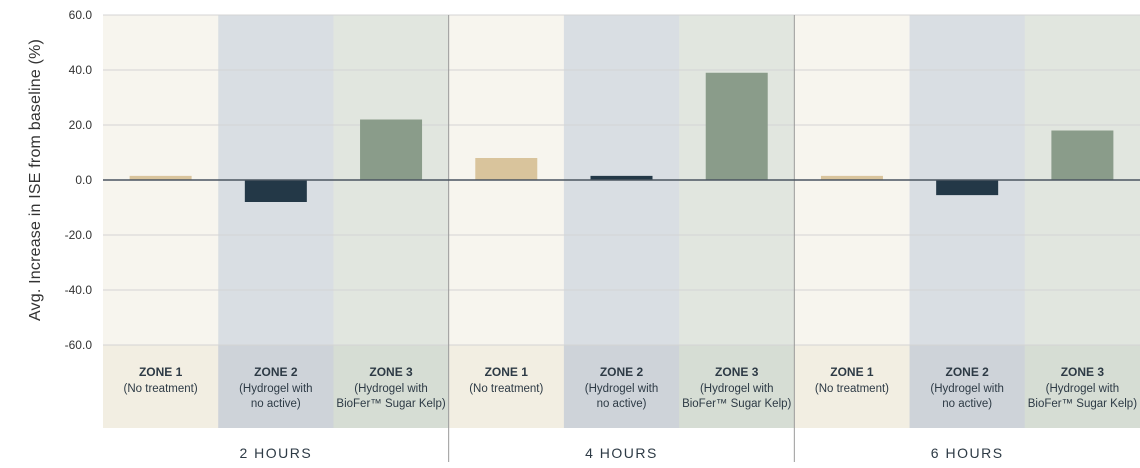 Image resolution: width=1140 pixels, height=468 pixels. Describe the element at coordinates (967, 453) in the screenshot. I see `group-label: 6 HOURS` at that location.